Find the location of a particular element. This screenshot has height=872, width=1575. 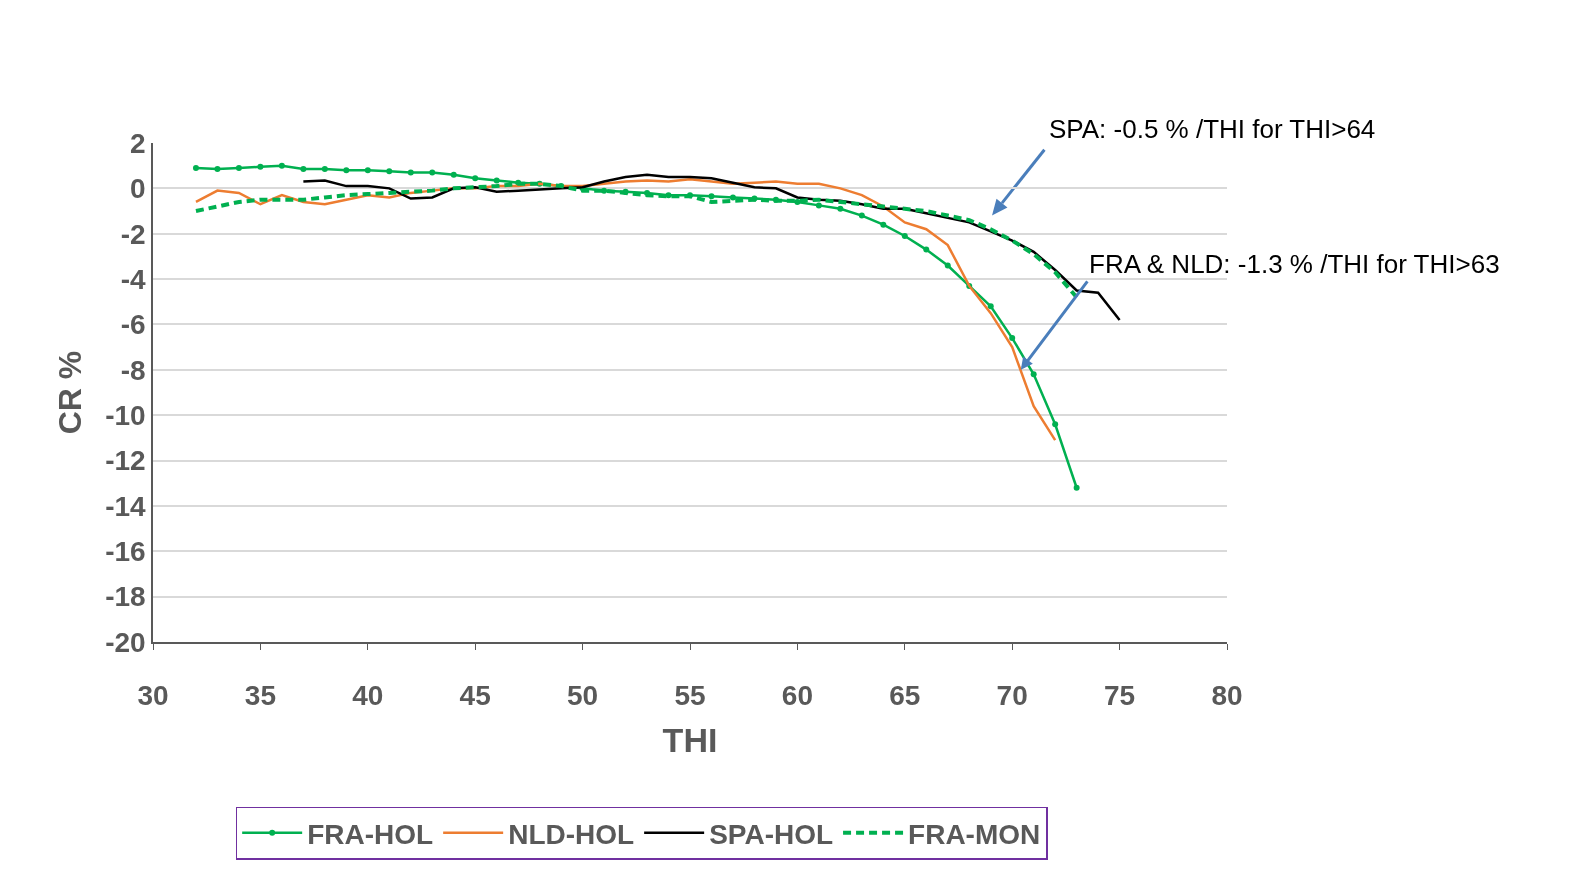

y-tick-label: -6 is located at coordinates (133, 325).